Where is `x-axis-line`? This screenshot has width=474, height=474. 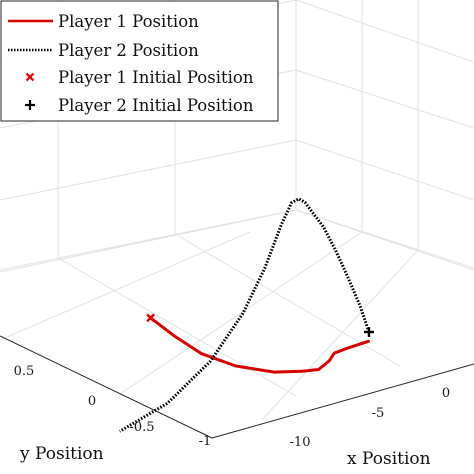
x-axis-line is located at coordinates (342, 401).